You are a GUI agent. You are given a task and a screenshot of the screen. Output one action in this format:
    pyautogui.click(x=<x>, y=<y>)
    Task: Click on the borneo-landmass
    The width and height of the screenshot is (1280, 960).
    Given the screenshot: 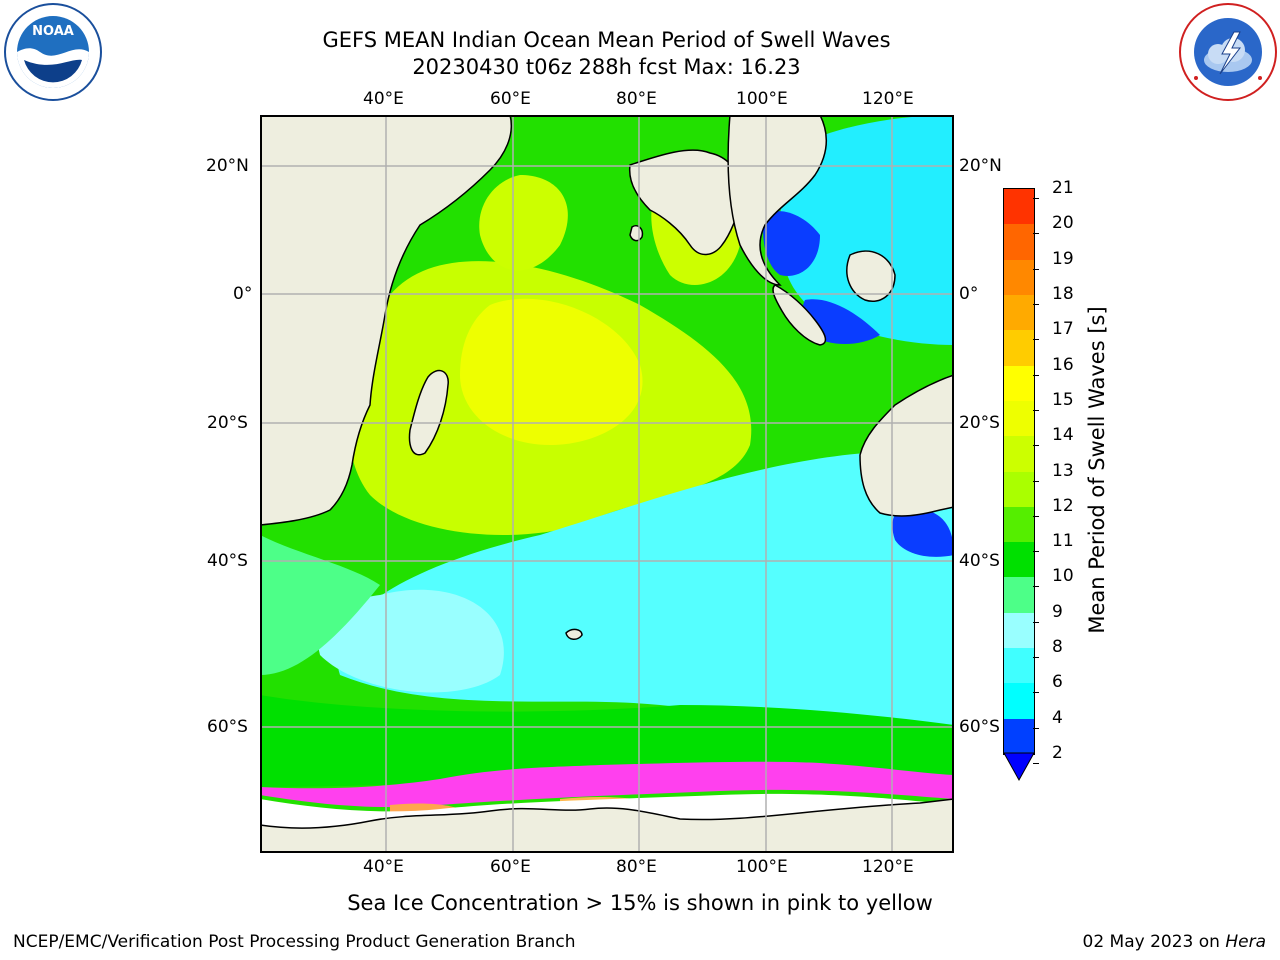 What is the action you would take?
    pyautogui.click(x=871, y=276)
    